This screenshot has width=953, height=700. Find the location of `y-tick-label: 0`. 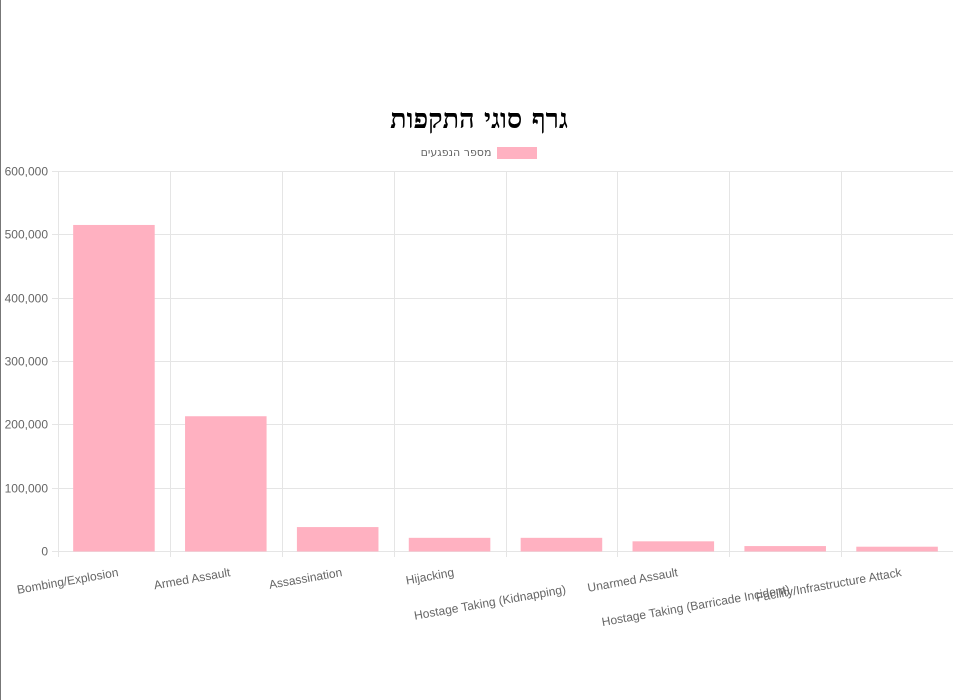

y-tick-label: 0 is located at coordinates (44, 552).